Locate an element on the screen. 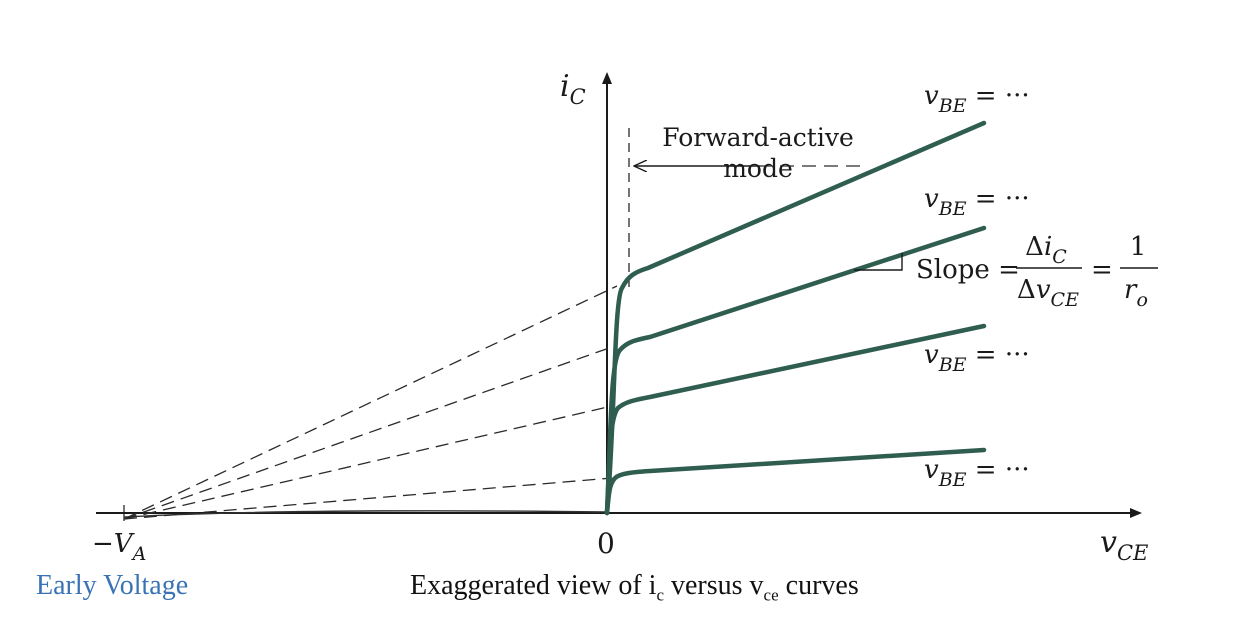  caption-part-3: curves is located at coordinates (818, 585).